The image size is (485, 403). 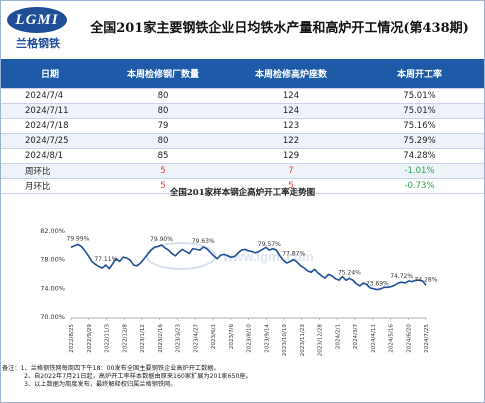 What do you see at coordinates (111, 368) in the screenshot?
I see `note-line: 备注：1、兰格钢铁网每周四下午18：00发布全国主要钢铁企业高炉开工数据。` at bounding box center [111, 368].